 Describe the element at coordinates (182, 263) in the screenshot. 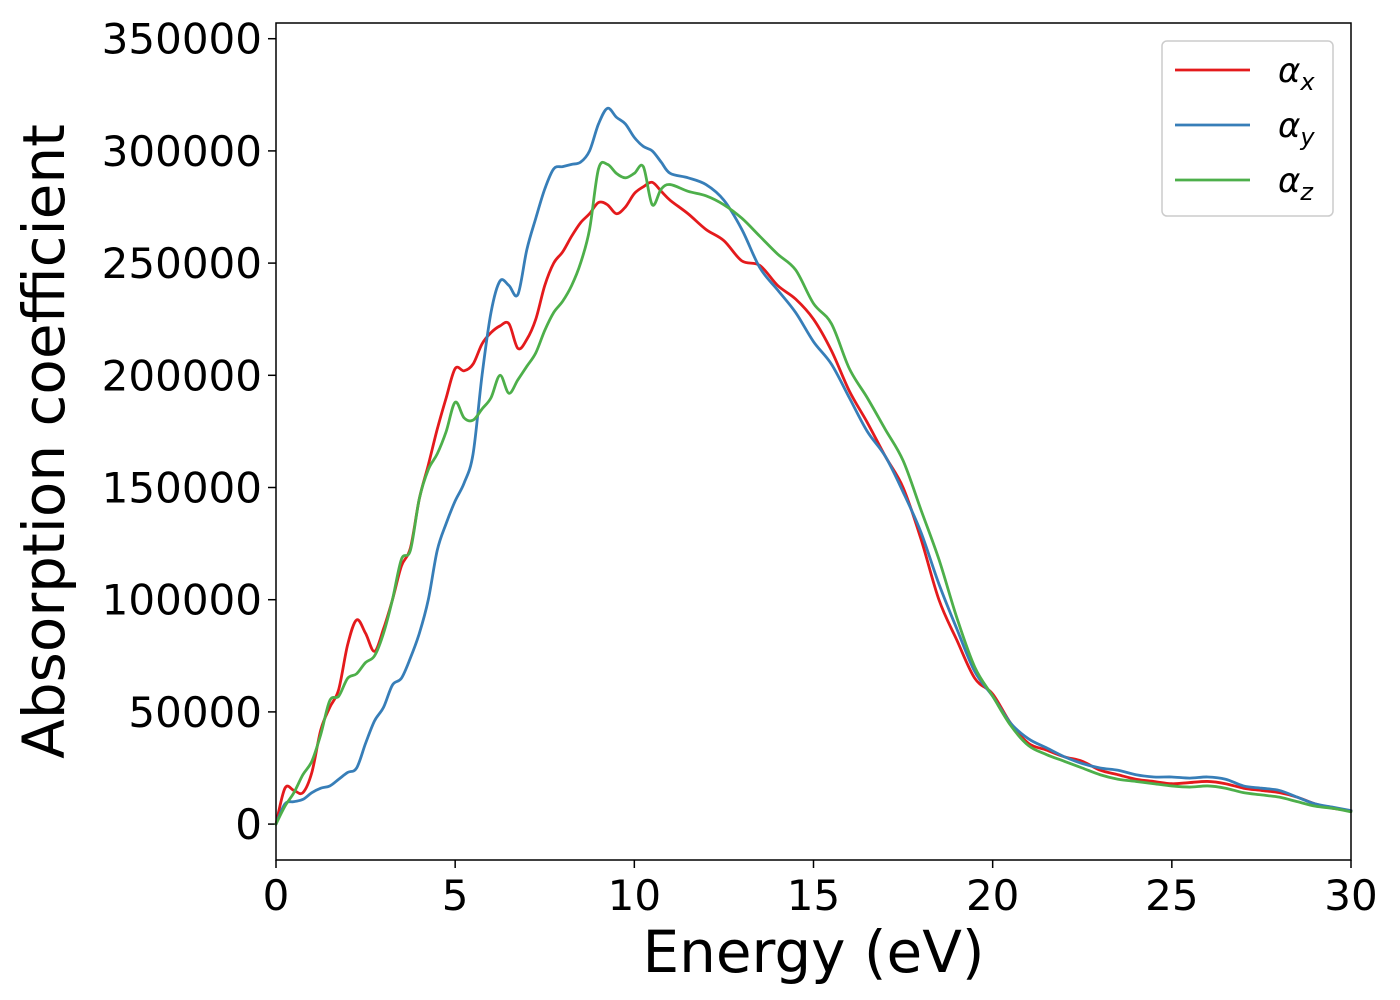

I see `y-tick-label: 250000` at that location.